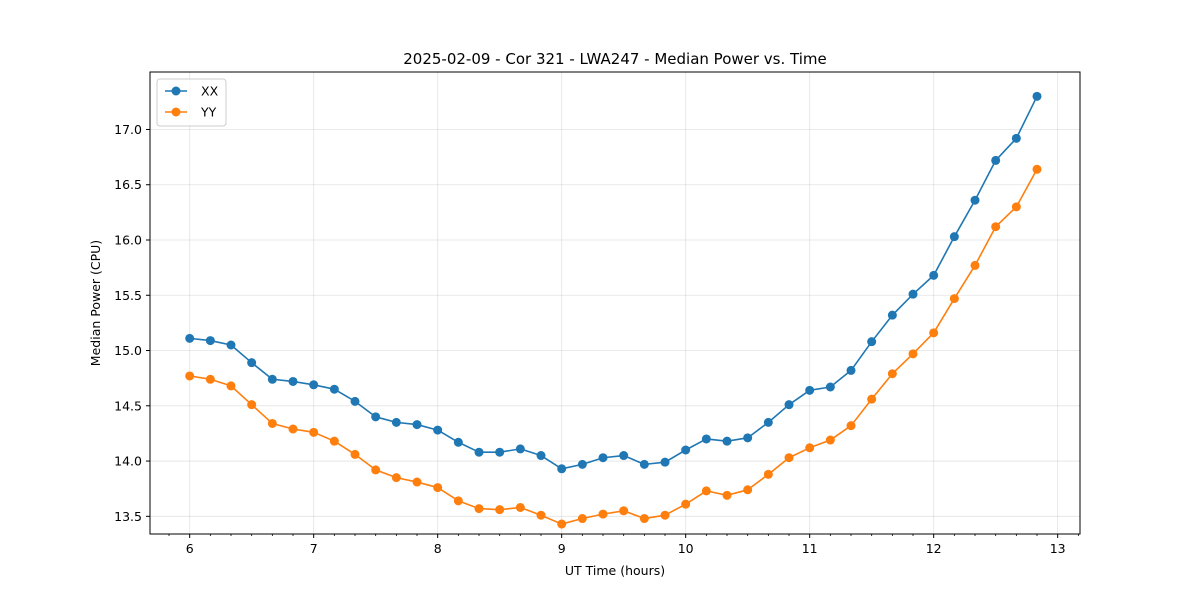 This screenshot has width=1200, height=600. I want to click on y-tick-label: 14.0, so click(128, 461).